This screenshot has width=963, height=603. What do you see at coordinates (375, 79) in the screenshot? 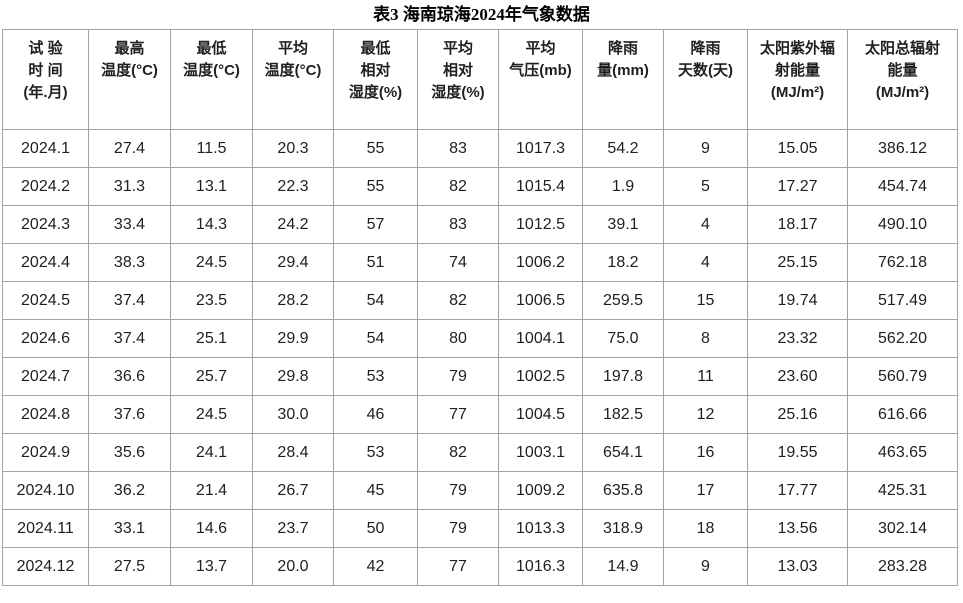
I see `col-header-min-rel-humidity: 最低 相对 湿度(%)` at bounding box center [375, 79].